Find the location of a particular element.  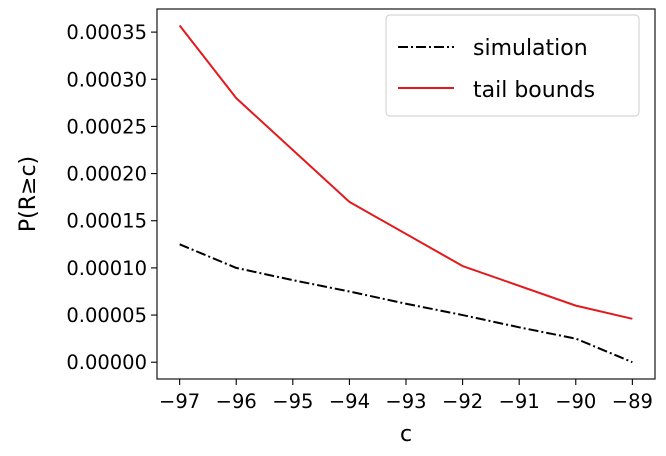

y-tick-label: 0.00020 is located at coordinates (106, 174).